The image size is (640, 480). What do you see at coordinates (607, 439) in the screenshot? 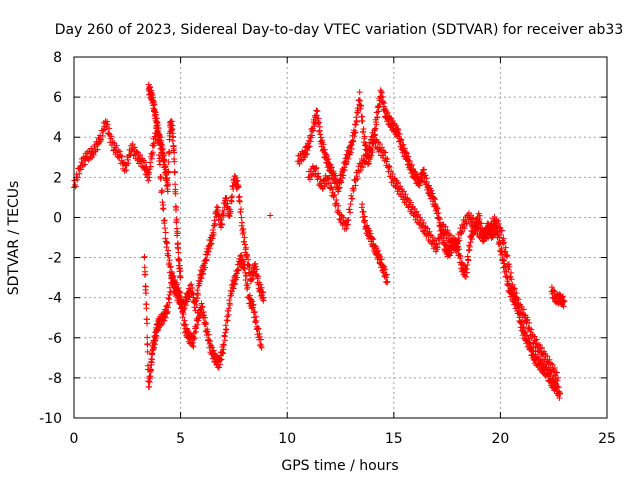
I see `x-tick-label: 25` at bounding box center [607, 439].